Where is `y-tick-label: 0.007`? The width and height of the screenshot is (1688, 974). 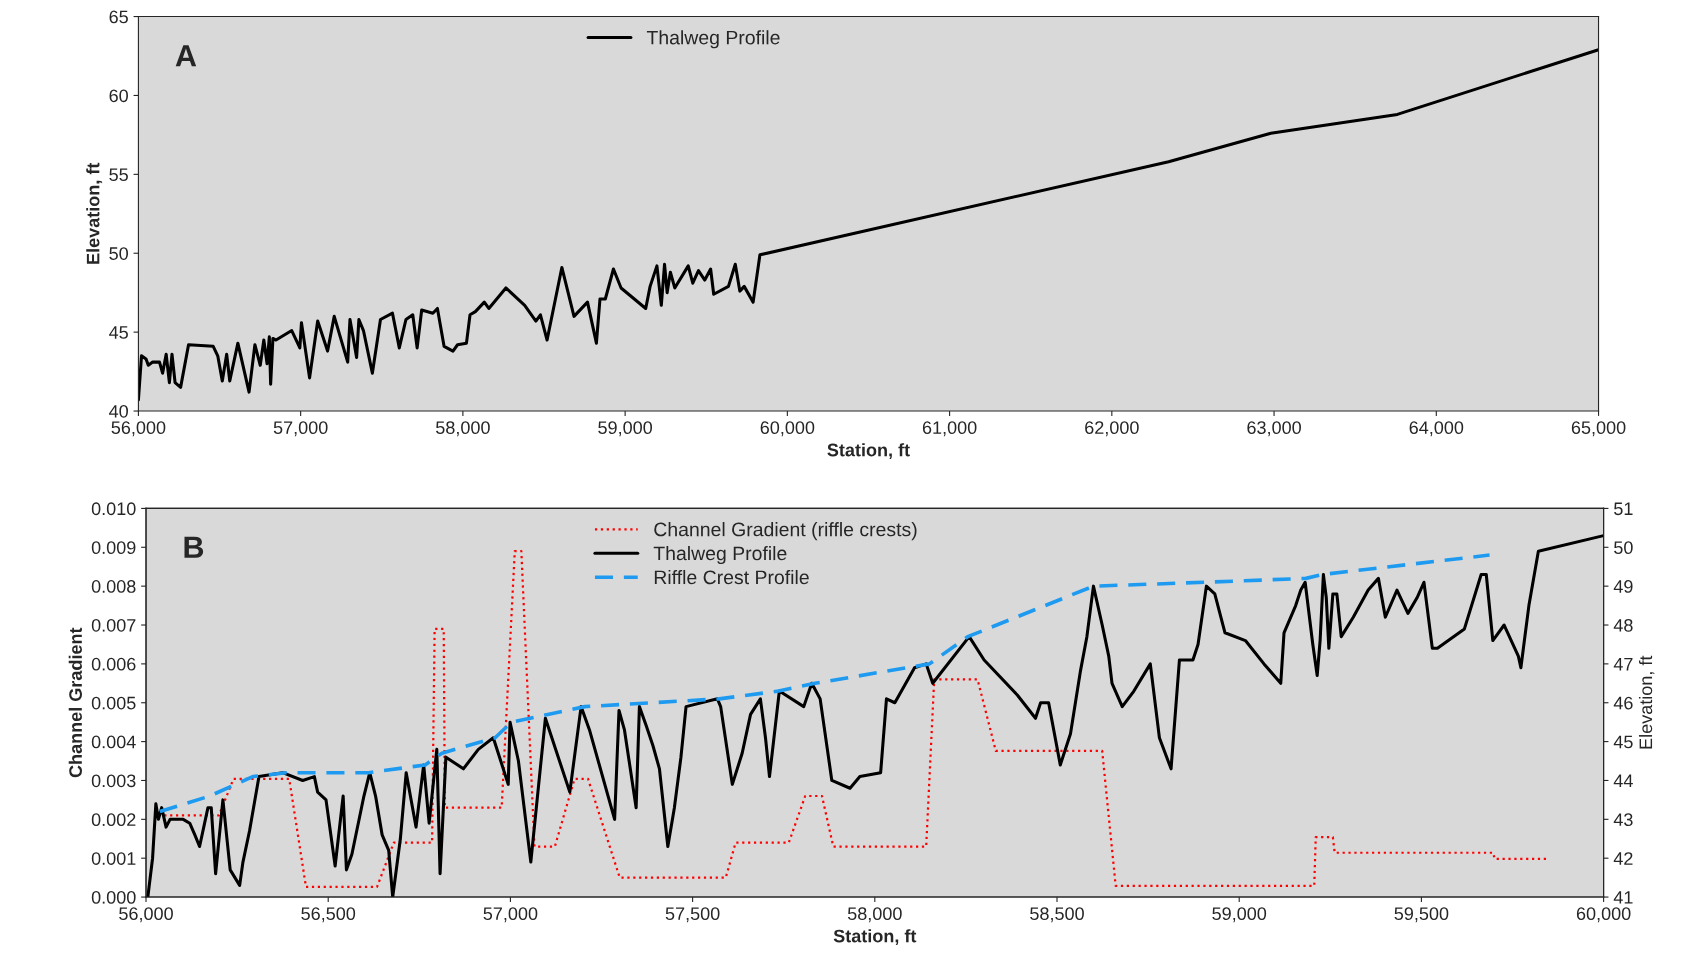
y-tick-label: 0.007 is located at coordinates (113, 625).